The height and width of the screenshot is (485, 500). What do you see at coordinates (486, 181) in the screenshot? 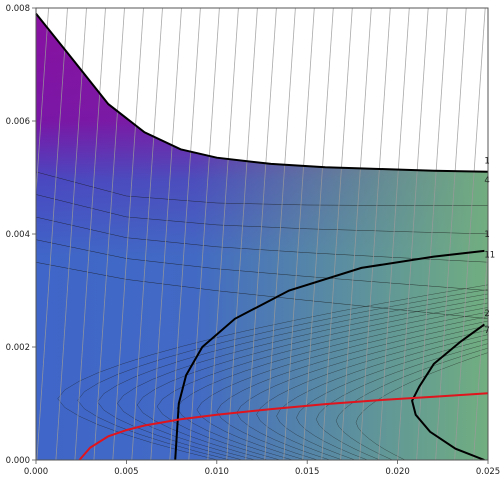
I see `contour-label: 4` at bounding box center [486, 181].